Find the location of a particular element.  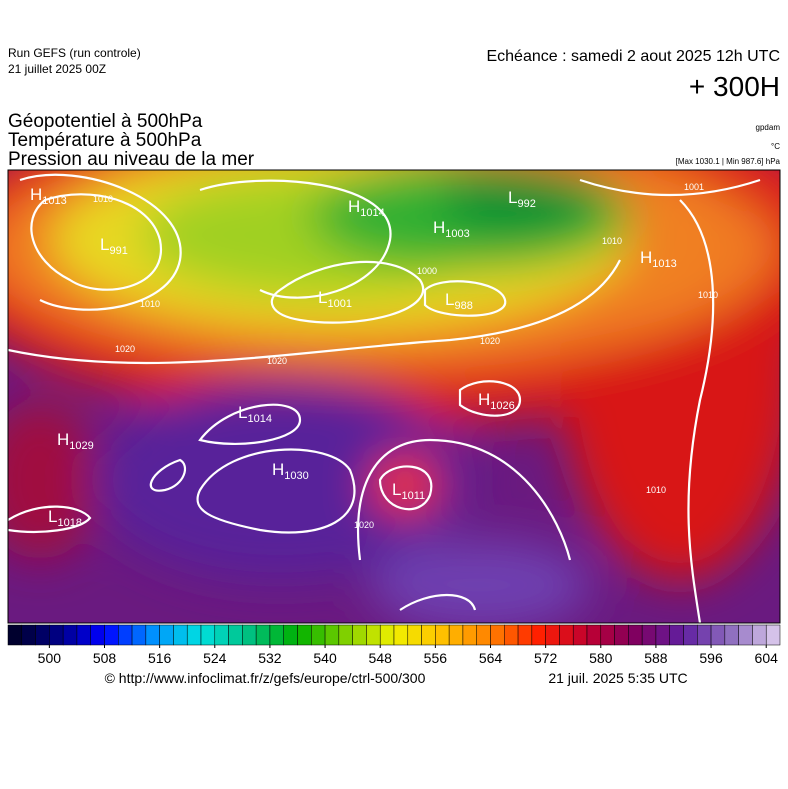

run-date: 21 juillet 2025 00Z is located at coordinates (57, 69).